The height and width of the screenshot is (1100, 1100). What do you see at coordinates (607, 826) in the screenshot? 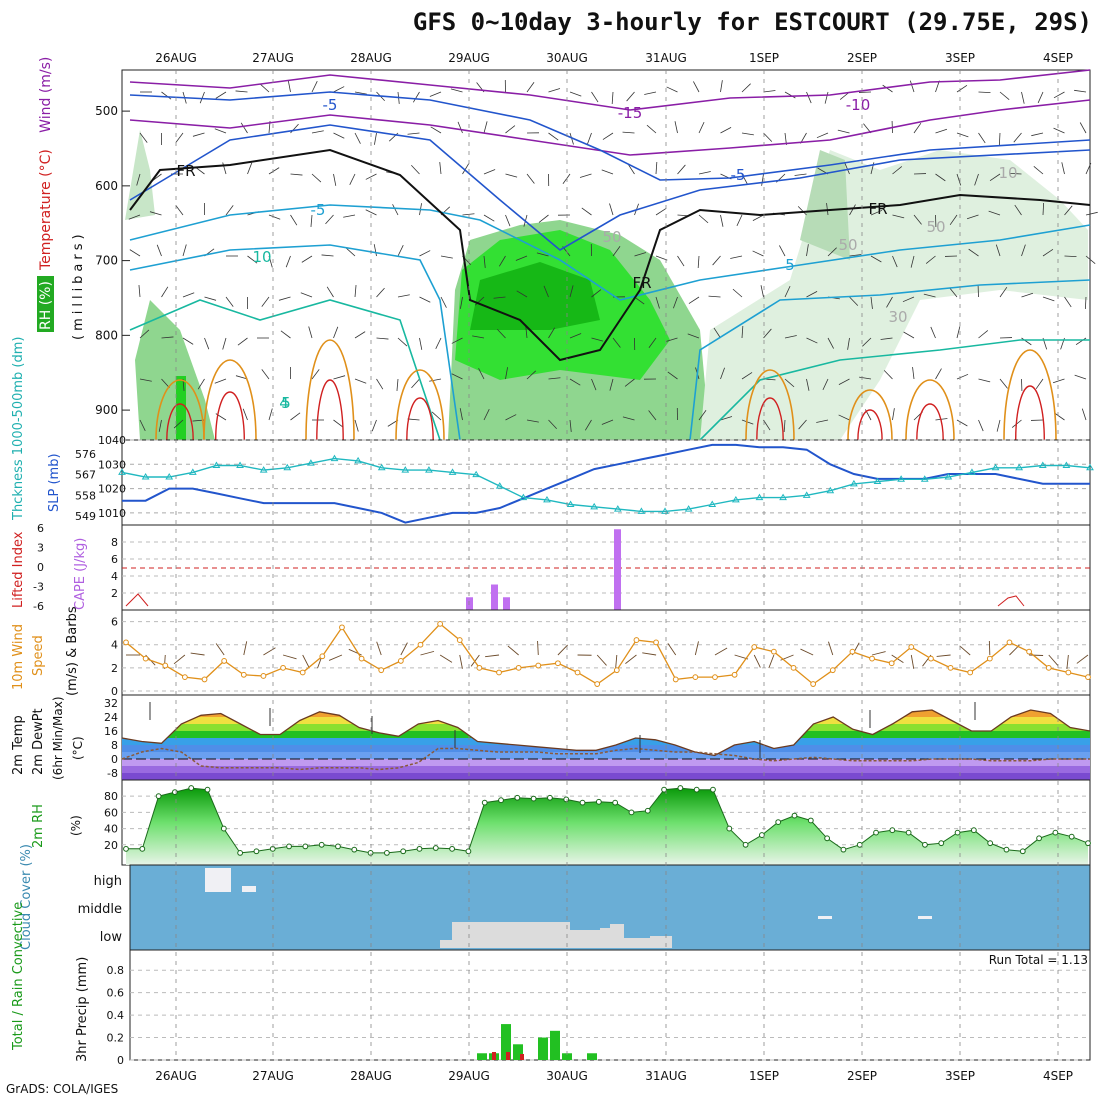
I see `rh-area` at bounding box center [607, 826].